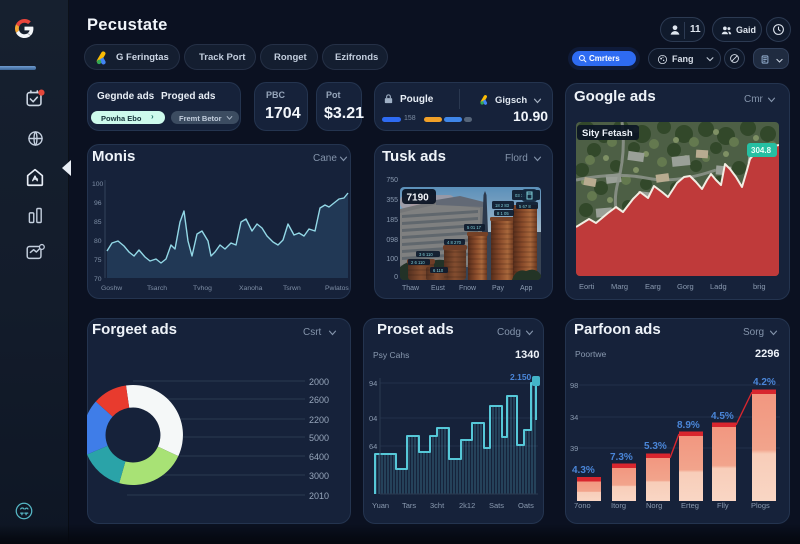  What do you see at coordinates (98, 260) in the screenshot?
I see `svg-text: 75` at bounding box center [98, 260].